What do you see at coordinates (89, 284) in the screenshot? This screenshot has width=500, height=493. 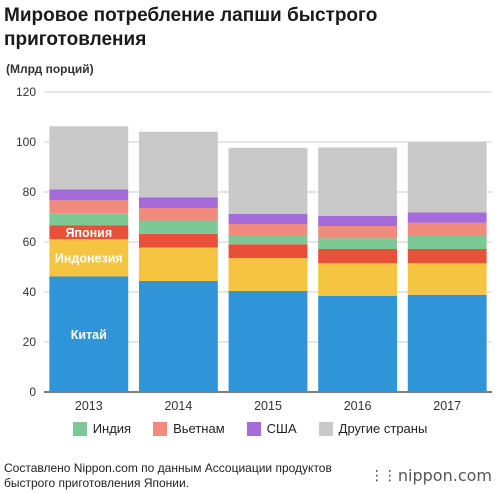 I see `bar-inline-labels: Китай Индонезия Япония` at bounding box center [89, 284].